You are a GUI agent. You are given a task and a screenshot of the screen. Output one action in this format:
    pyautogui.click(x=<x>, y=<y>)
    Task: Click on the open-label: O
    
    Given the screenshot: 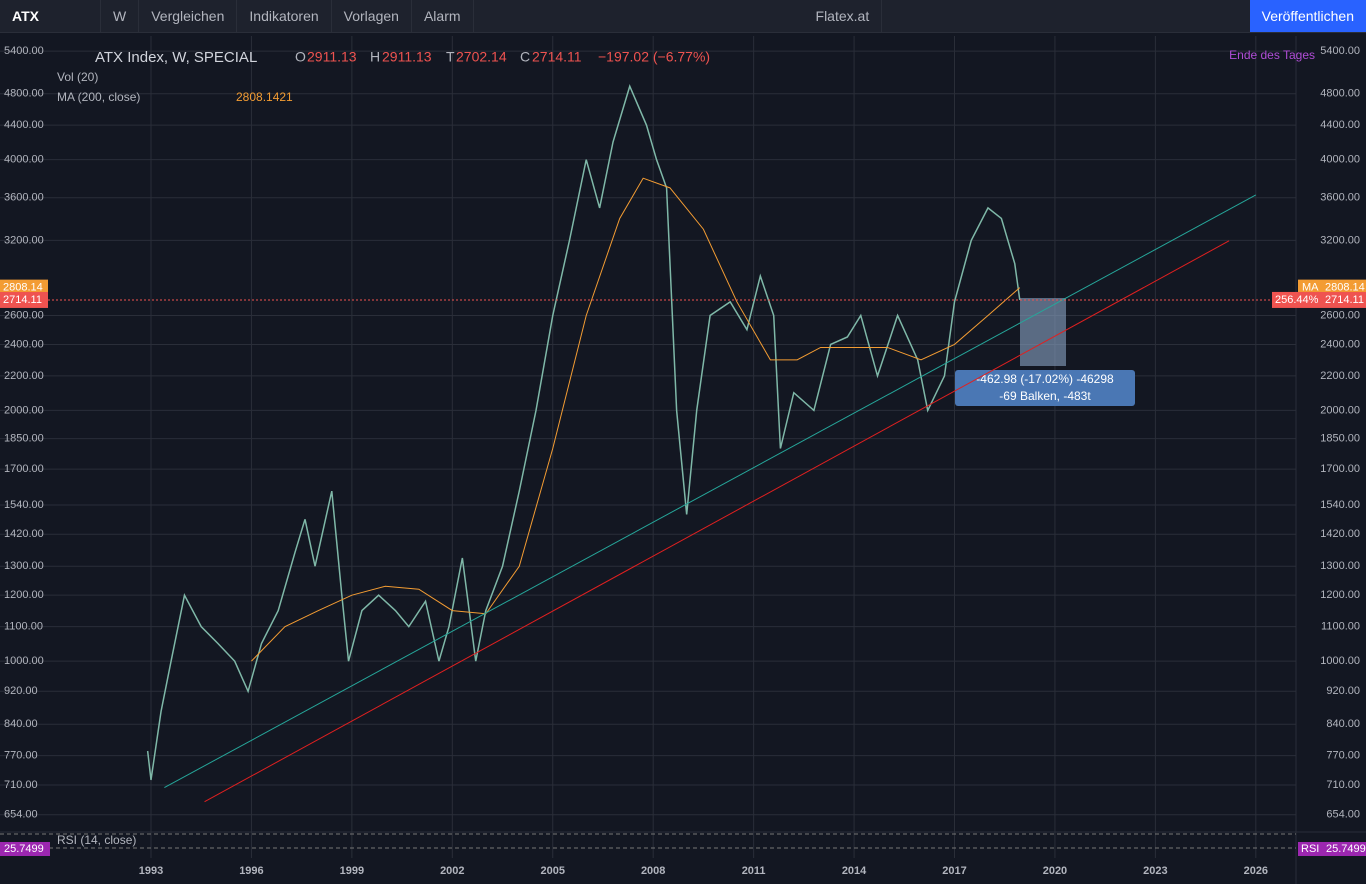 What is the action you would take?
    pyautogui.click(x=300, y=57)
    